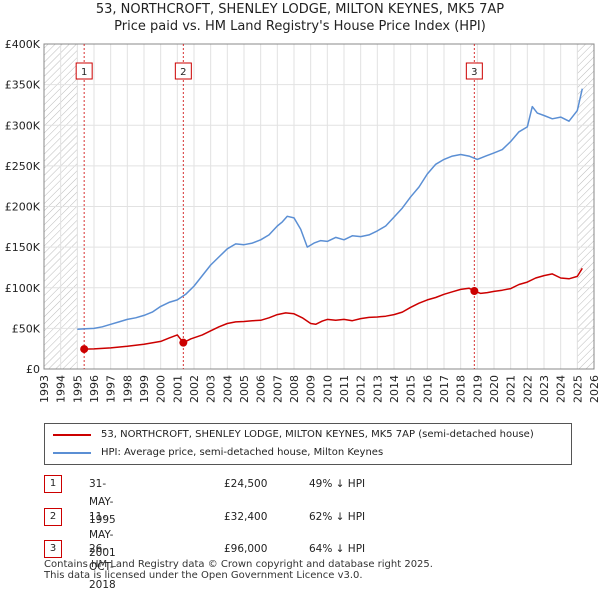 This screenshot has width=600, height=594. I want to click on x-tick-label: 2024, so click(561, 389).